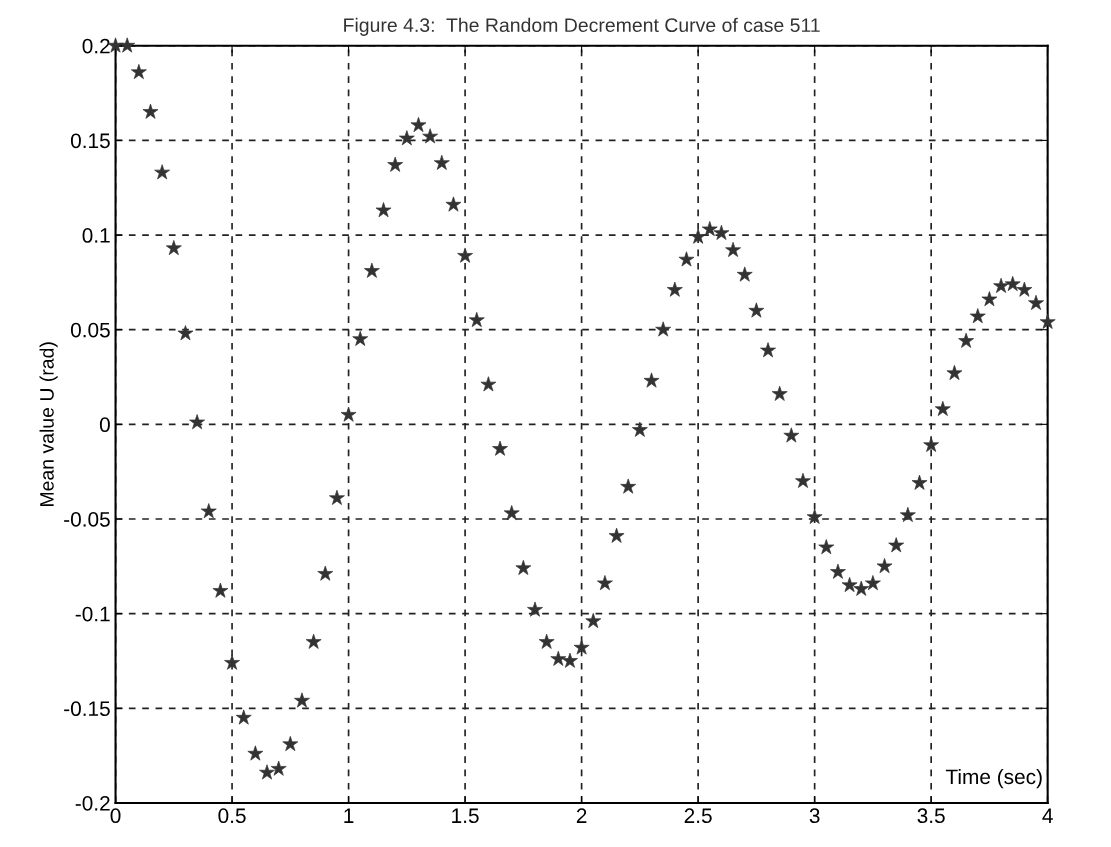  I want to click on y-tick-label: -0.05, so click(87, 519).